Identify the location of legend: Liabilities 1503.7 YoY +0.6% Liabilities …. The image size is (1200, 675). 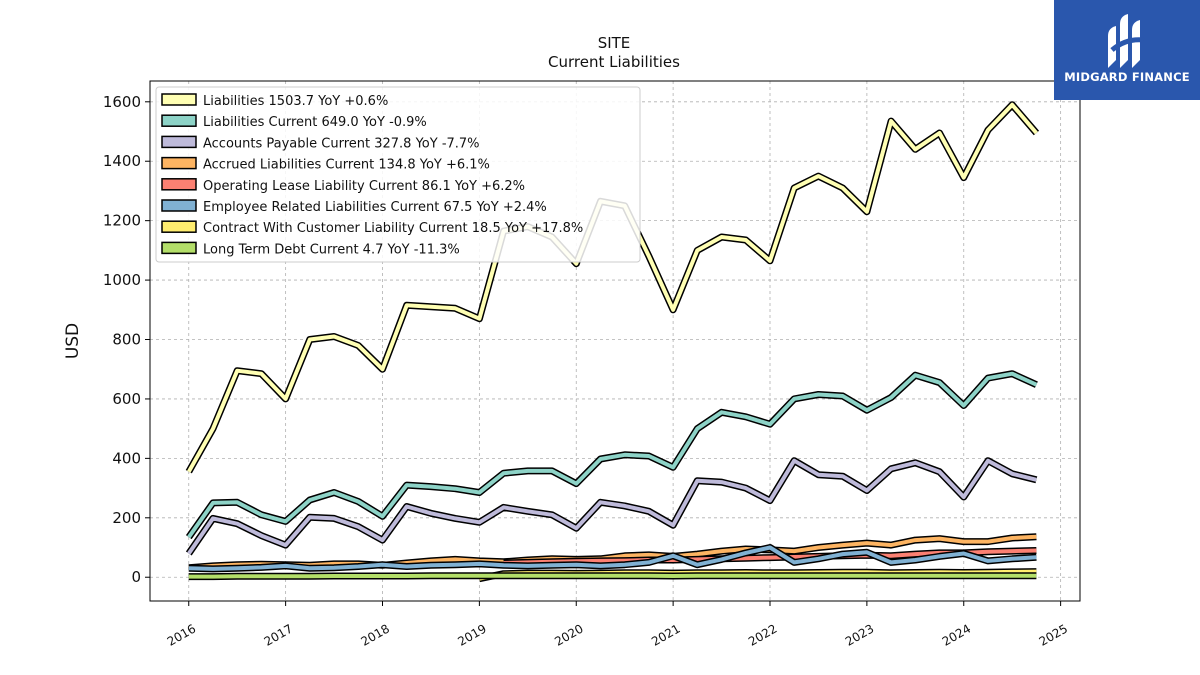
(398, 174).